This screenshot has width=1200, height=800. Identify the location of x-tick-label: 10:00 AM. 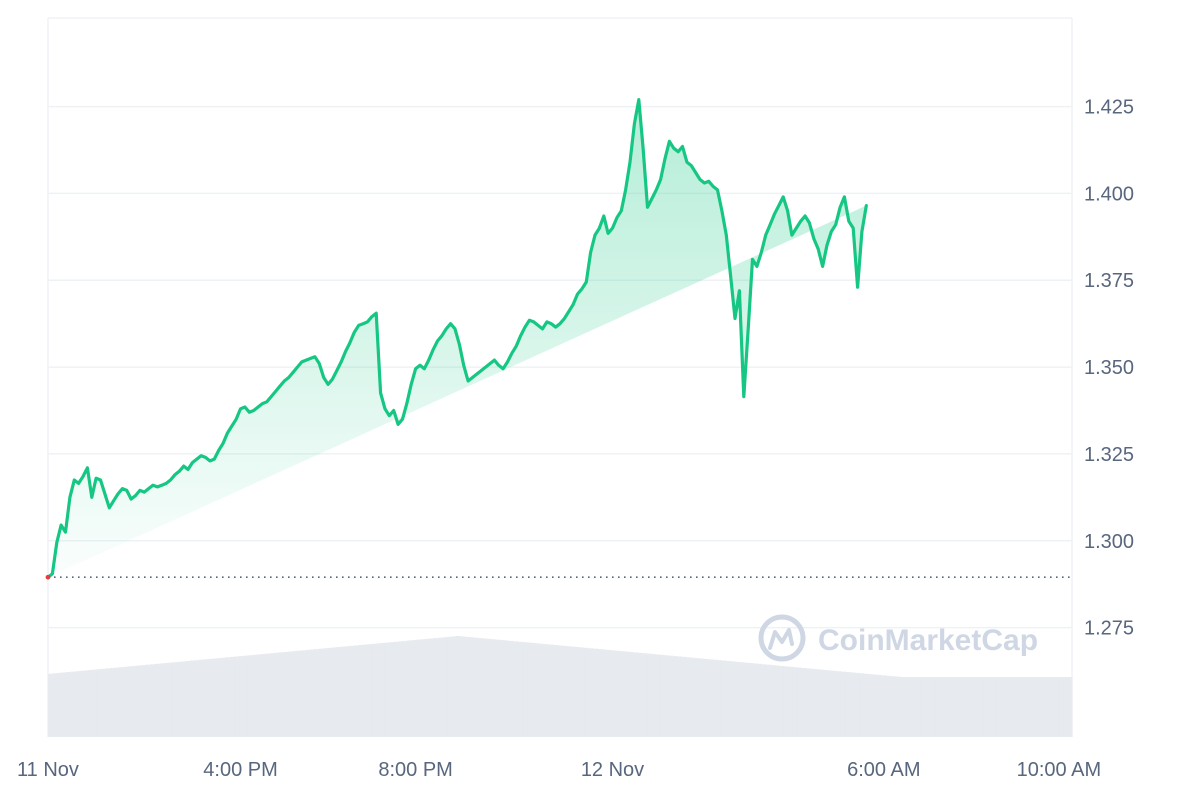
(1059, 770).